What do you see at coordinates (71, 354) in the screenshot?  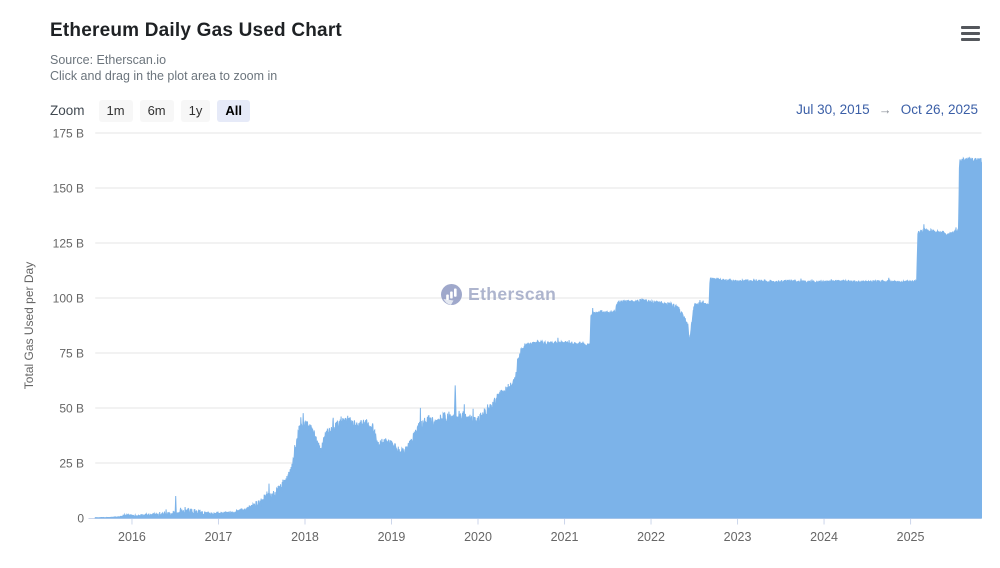 I see `svg-text: 75 B` at bounding box center [71, 354].